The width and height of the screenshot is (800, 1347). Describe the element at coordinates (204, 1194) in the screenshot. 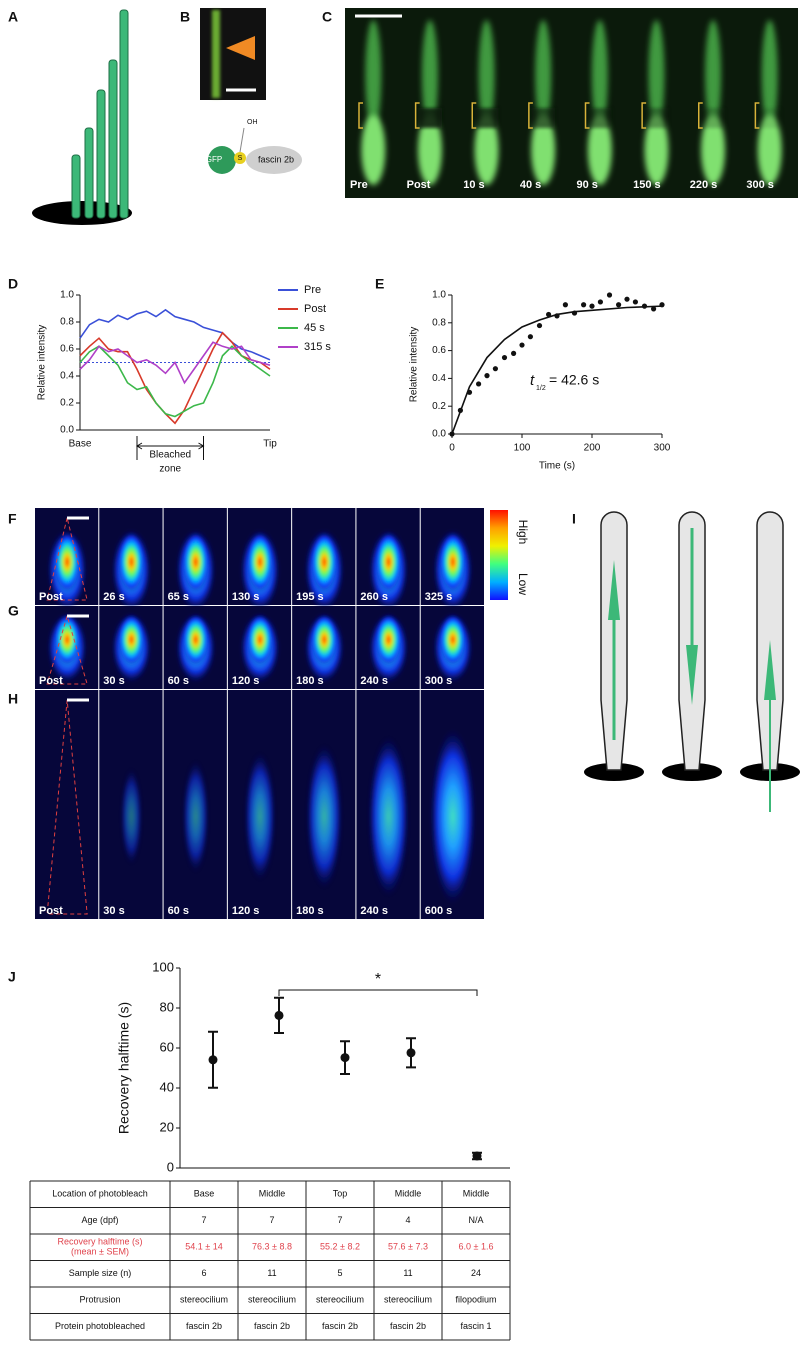

I see `table-cell: Base` at that location.